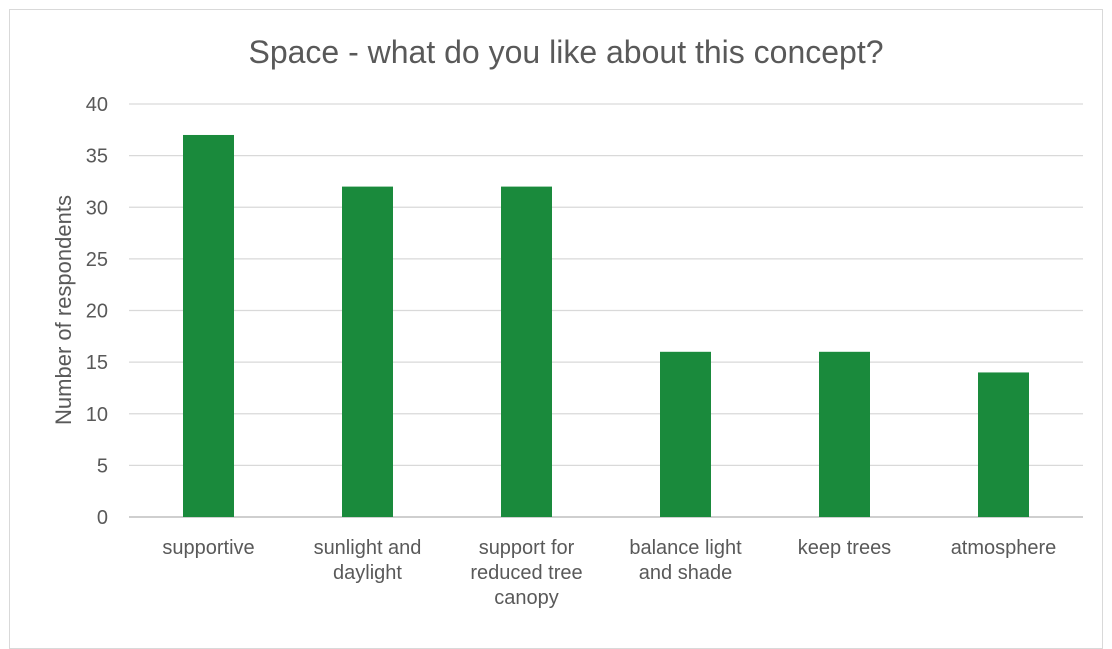  I want to click on x-category-label-line: support for, so click(527, 548).